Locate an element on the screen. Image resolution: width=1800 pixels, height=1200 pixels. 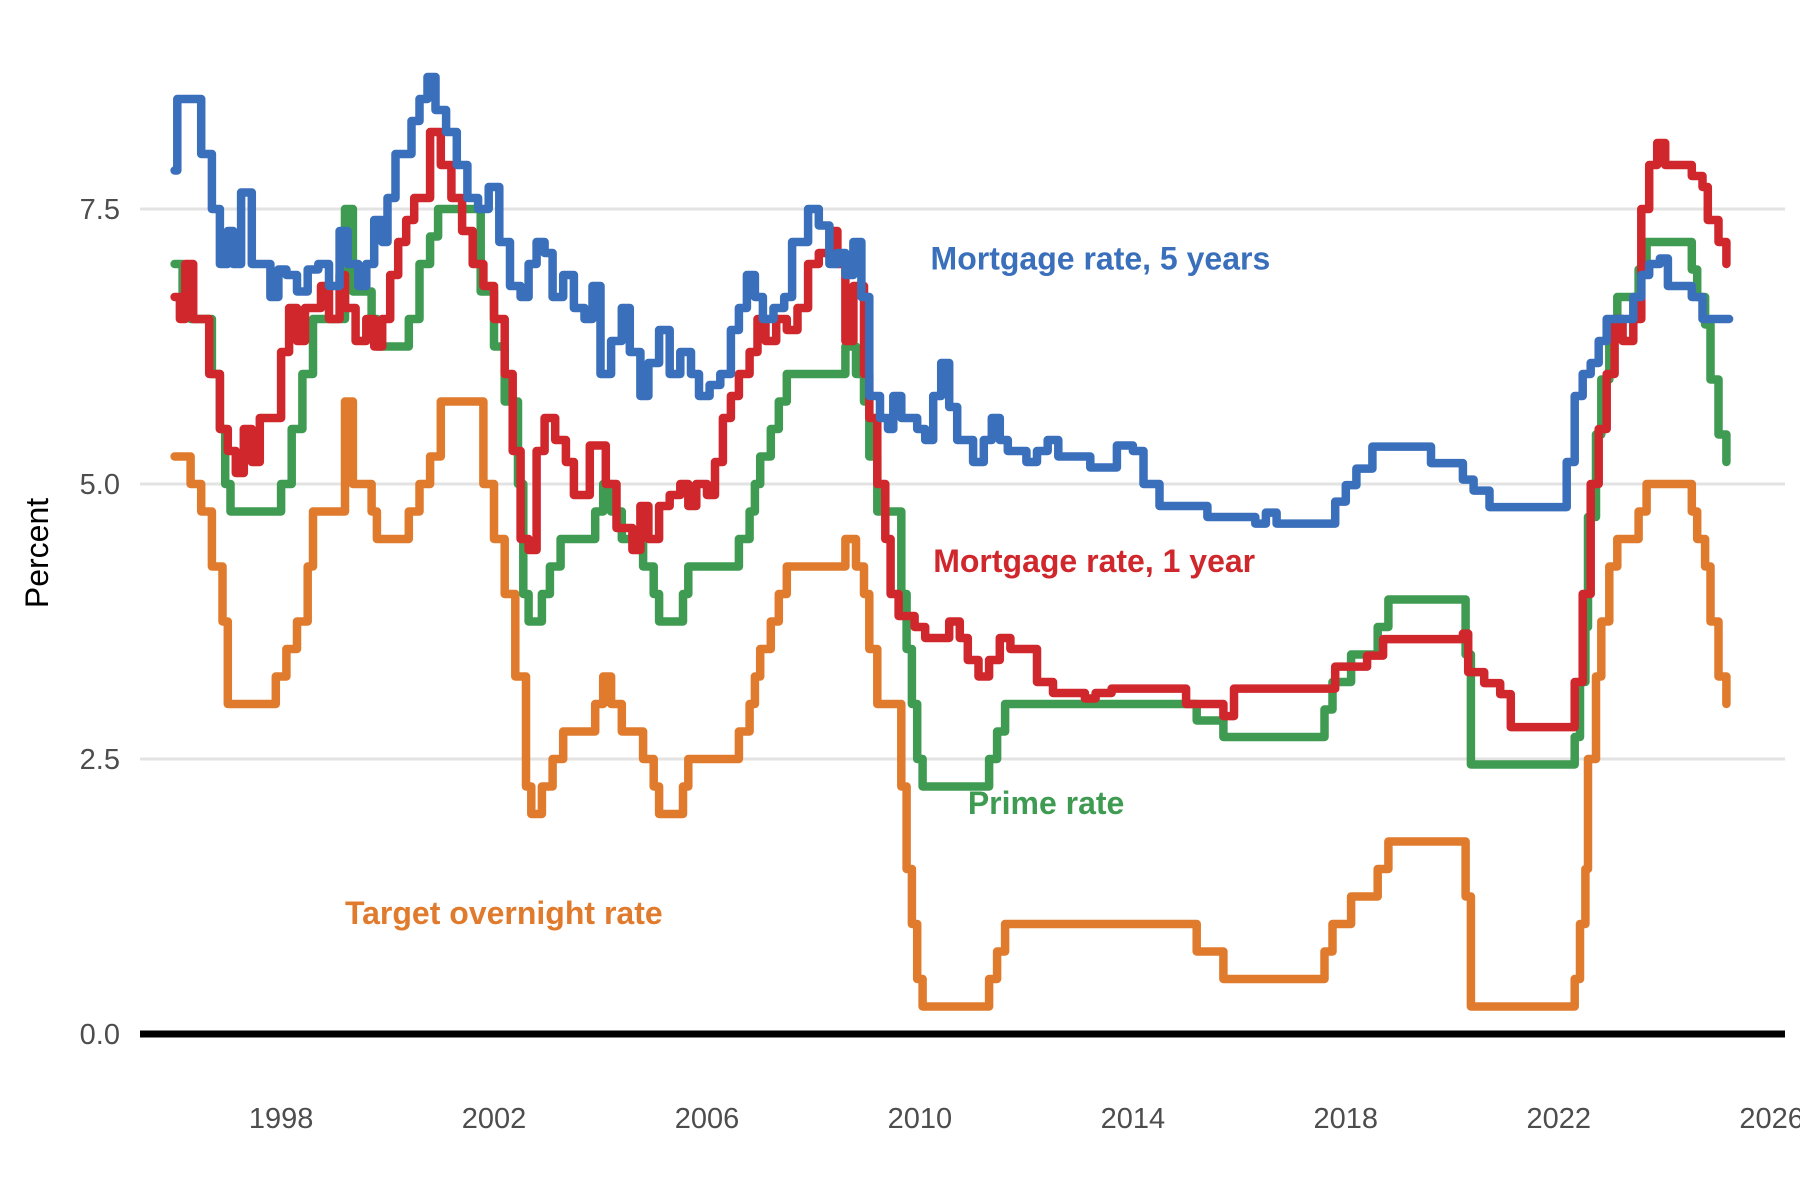
x-tick-label: 2002 is located at coordinates (494, 1119).